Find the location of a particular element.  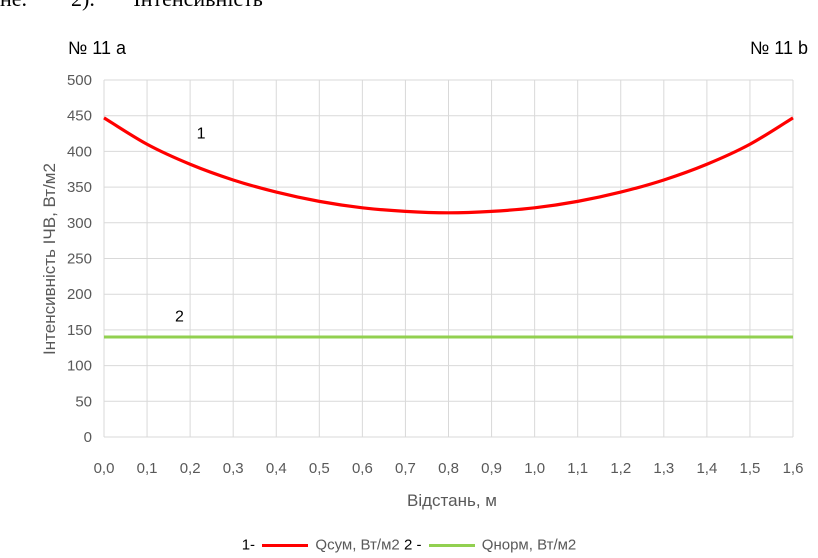

x-tick-label: 0,6 is located at coordinates (362, 468).